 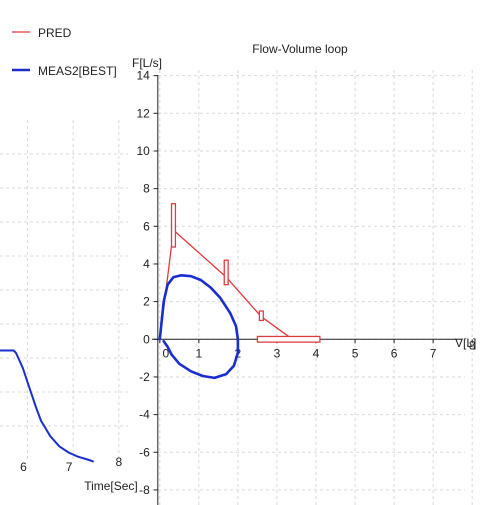 What do you see at coordinates (55, 33) in the screenshot?
I see `legend-label-pred: PRED` at bounding box center [55, 33].